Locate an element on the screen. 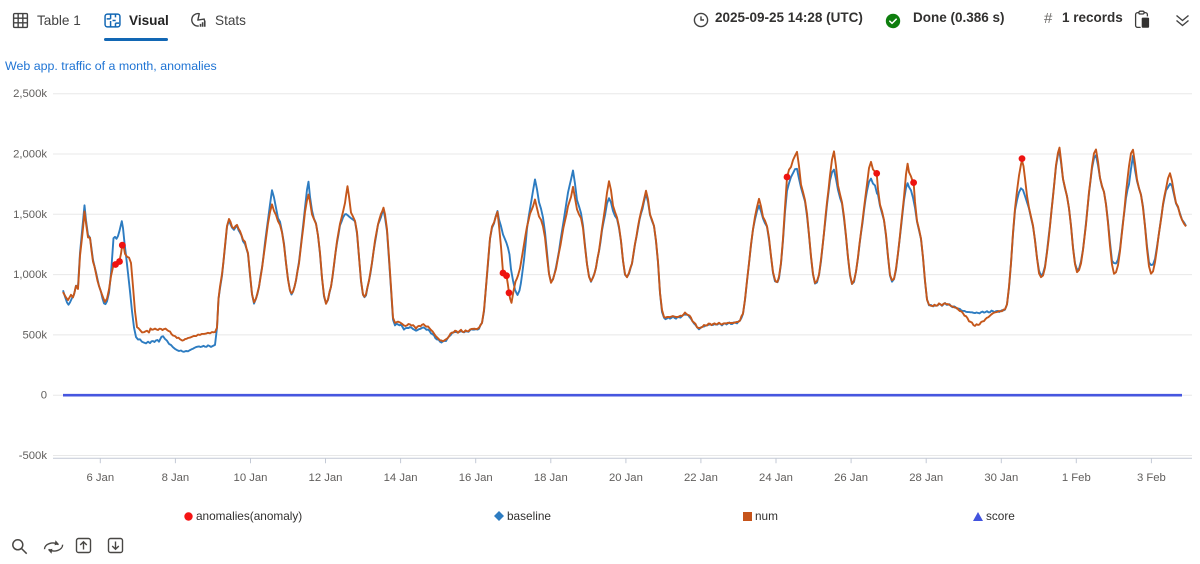 This screenshot has height=564, width=1200. svg-text: 14 Jan is located at coordinates (401, 478).